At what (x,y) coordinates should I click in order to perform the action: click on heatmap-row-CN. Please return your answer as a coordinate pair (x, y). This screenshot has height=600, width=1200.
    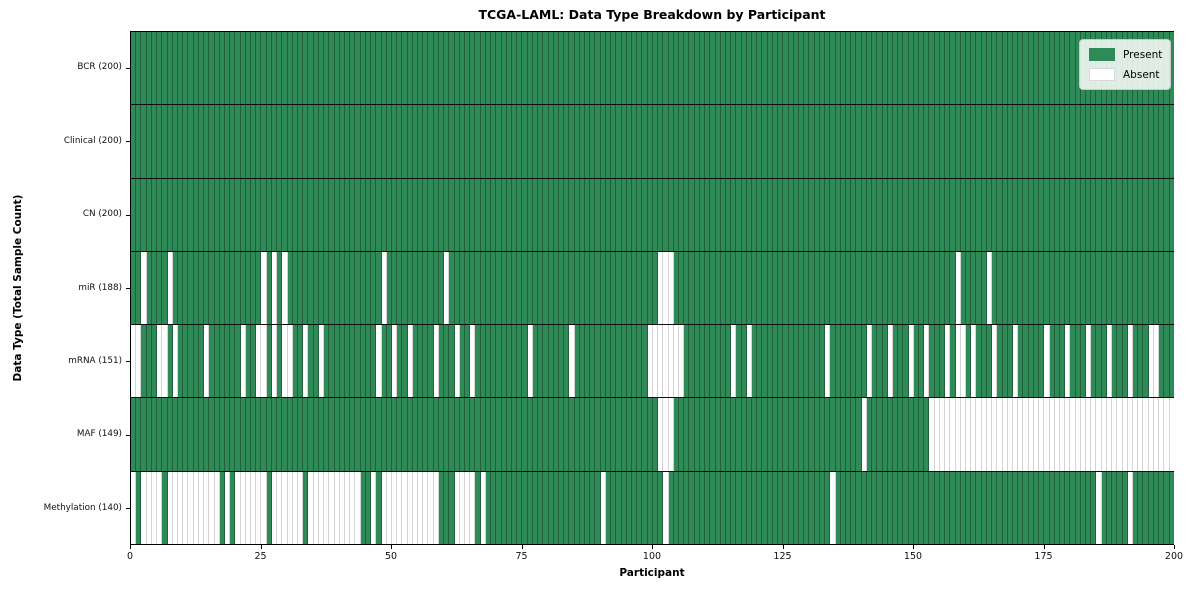
    Looking at the image, I should click on (652, 215).